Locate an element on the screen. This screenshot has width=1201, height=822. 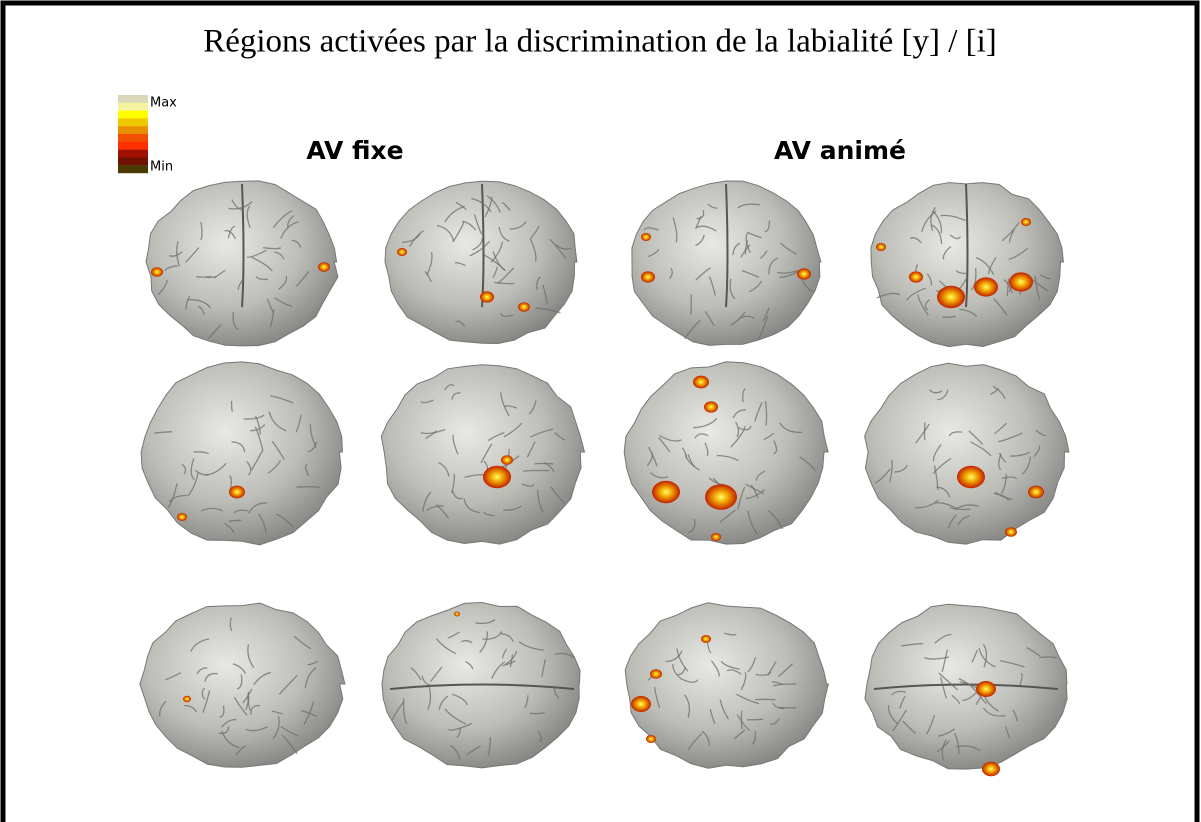
legend-swatch is located at coordinates (133, 145).